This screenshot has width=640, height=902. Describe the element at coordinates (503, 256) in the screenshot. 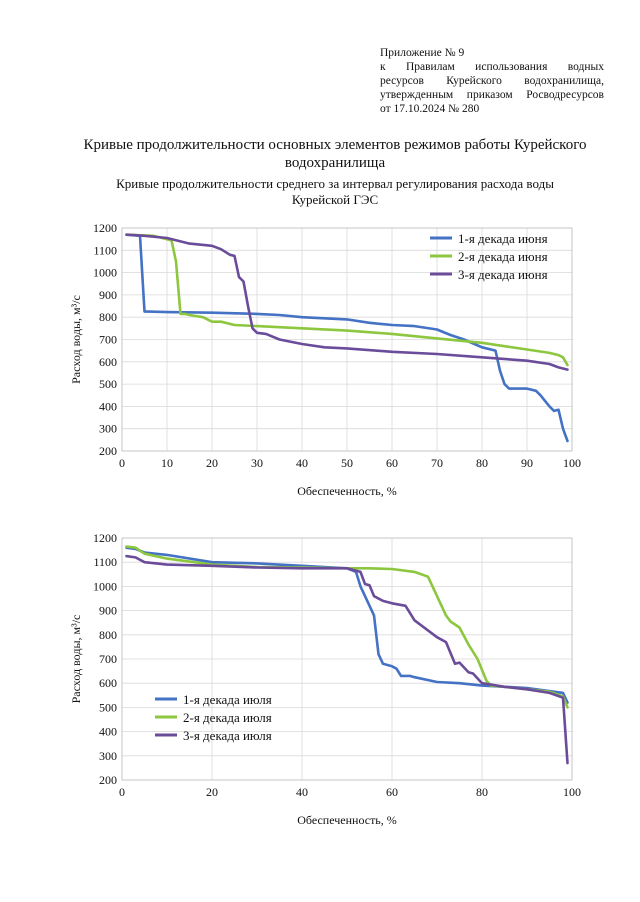

I see `legend-label: 2-я декада июня` at that location.